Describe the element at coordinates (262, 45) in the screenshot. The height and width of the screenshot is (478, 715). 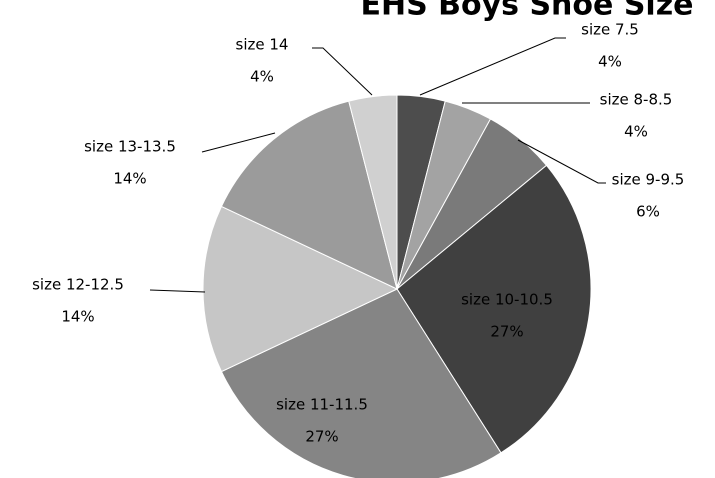
I see `slice-label: size 14` at that location.